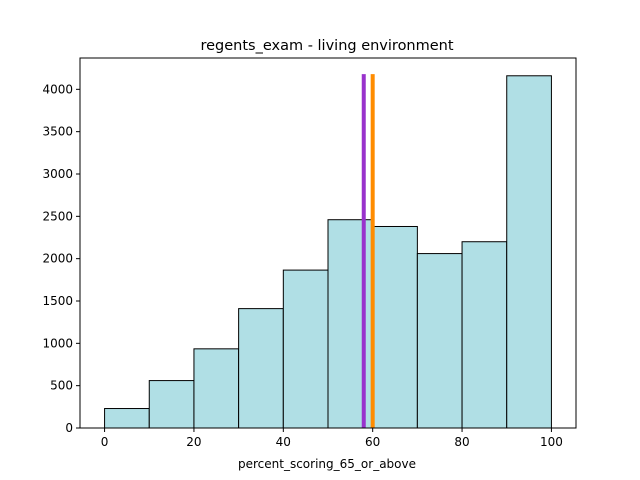  What do you see at coordinates (57, 174) in the screenshot?
I see `y-tick-label: 3000` at bounding box center [57, 174].